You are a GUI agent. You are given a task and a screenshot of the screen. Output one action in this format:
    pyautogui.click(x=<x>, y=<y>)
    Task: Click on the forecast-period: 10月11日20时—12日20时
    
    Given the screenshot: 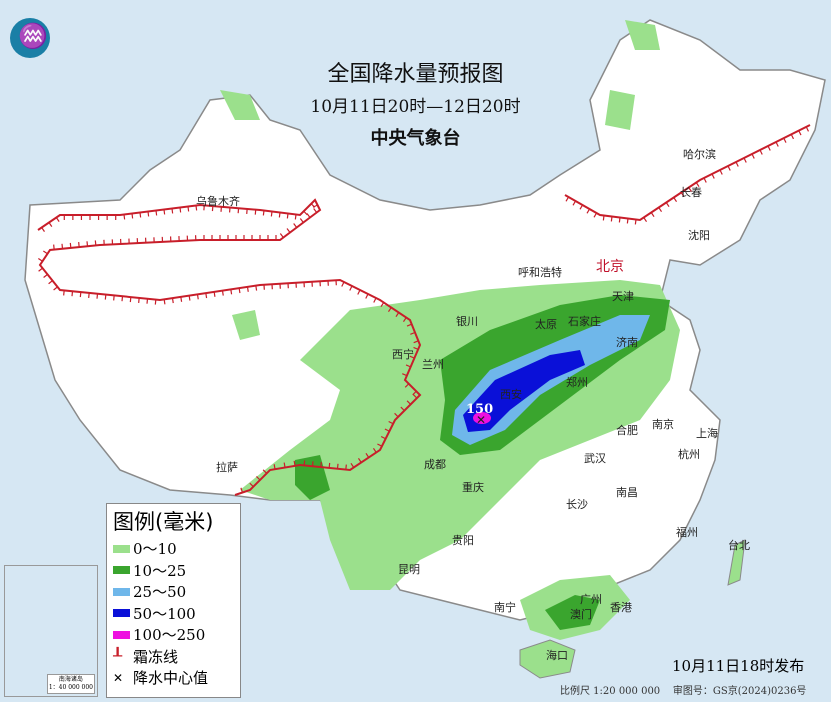 What is the action you would take?
    pyautogui.click(x=415, y=107)
    